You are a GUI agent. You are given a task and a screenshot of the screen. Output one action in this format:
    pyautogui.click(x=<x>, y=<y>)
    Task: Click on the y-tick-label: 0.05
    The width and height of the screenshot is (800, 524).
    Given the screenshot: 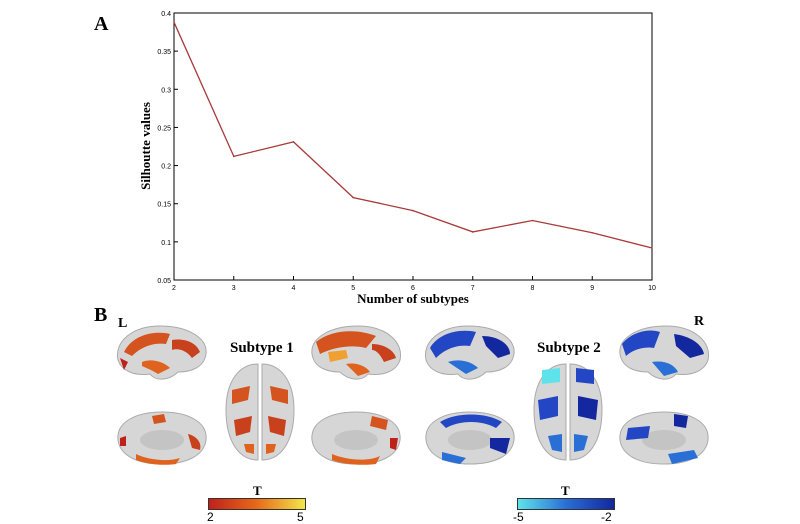 What is the action you would take?
    pyautogui.click(x=164, y=281)
    